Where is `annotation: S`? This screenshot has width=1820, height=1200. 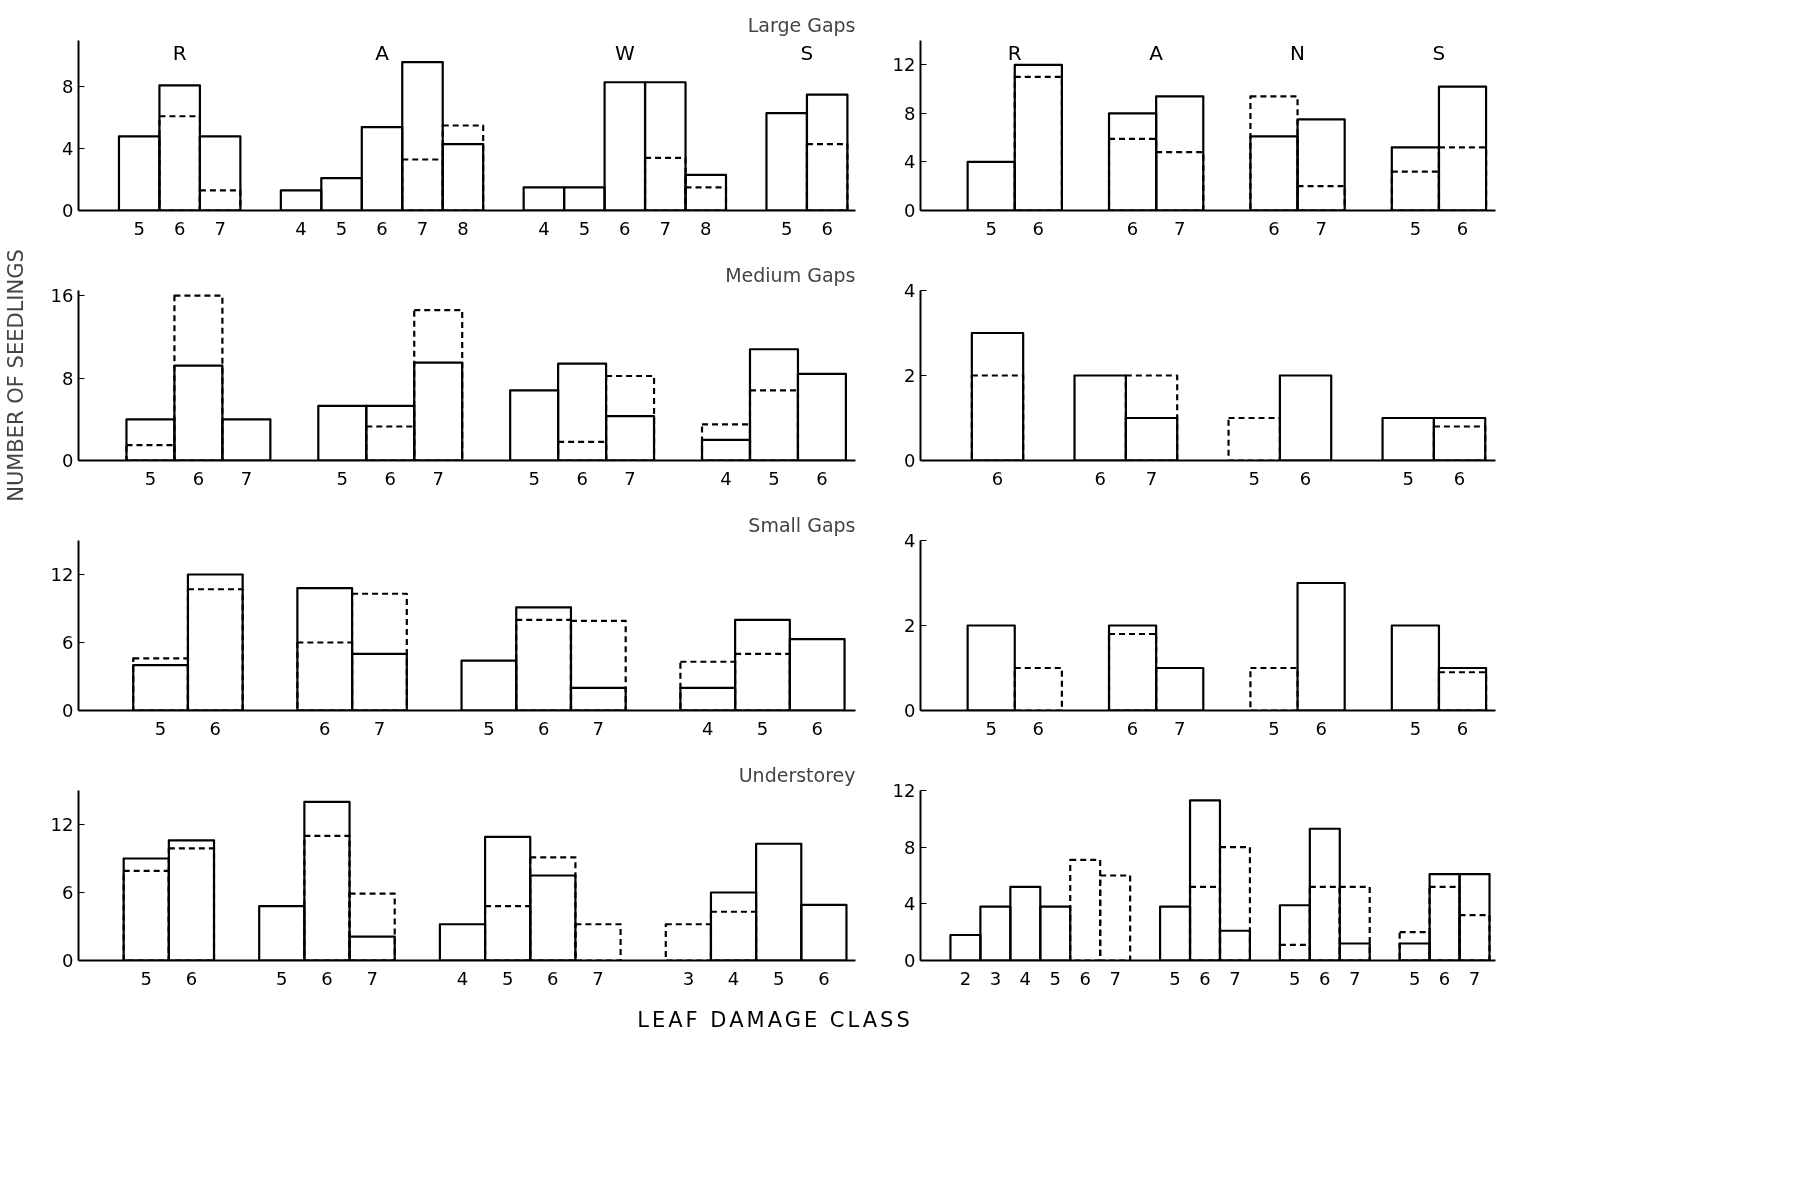 annotation: S is located at coordinates (1439, 52).